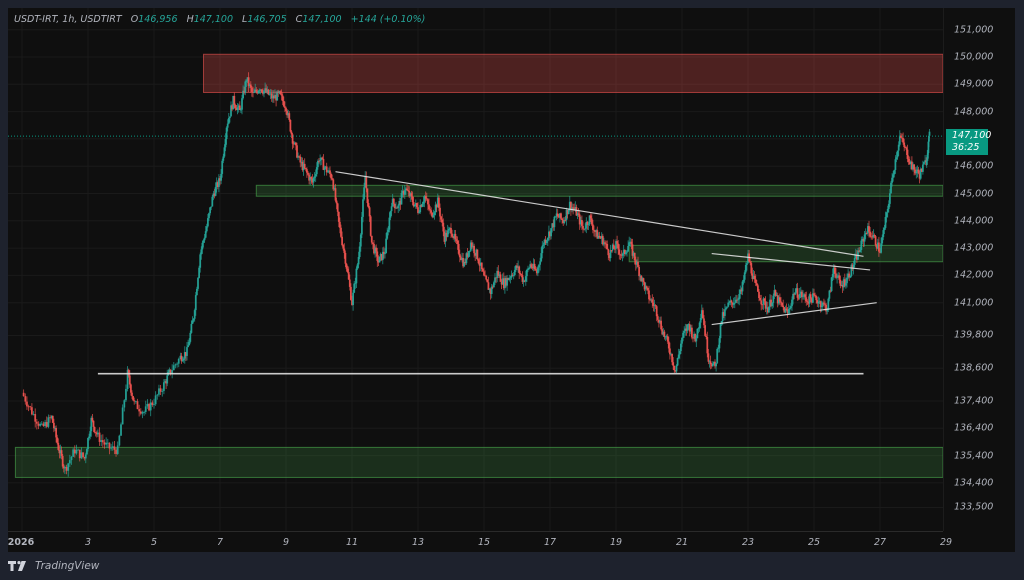 The height and width of the screenshot is (580, 1024). What do you see at coordinates (880, 542) in the screenshot?
I see `time-tick: 27` at bounding box center [880, 542].